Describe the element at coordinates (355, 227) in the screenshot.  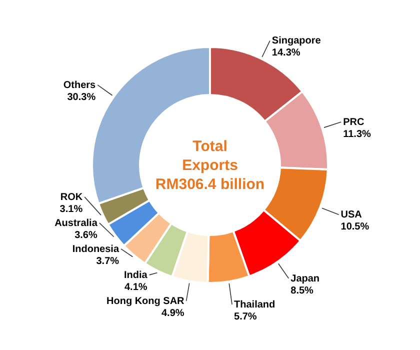
I see `data-label: 10.5%` at that location.